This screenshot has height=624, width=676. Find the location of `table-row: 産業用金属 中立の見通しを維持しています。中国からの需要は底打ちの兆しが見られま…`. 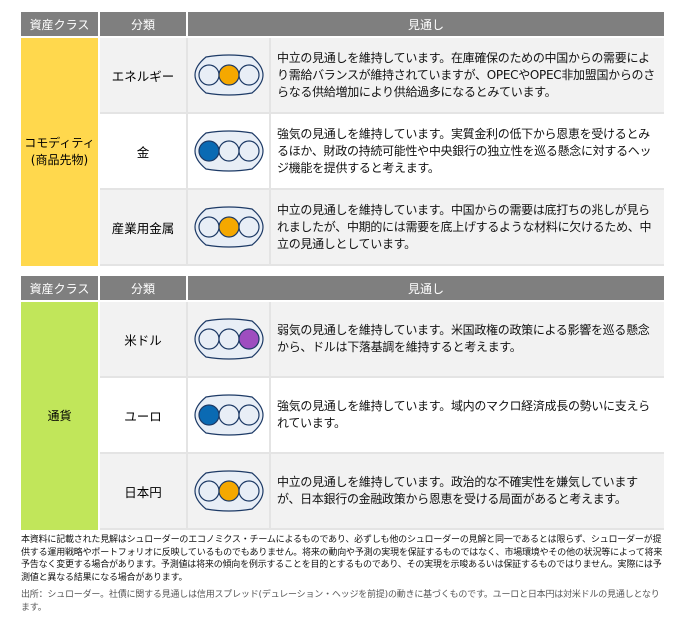

table-row: 産業用金属 中立の見通しを維持しています。中国からの需要は底打ちの兆しが見られま… is located at coordinates (382, 228).